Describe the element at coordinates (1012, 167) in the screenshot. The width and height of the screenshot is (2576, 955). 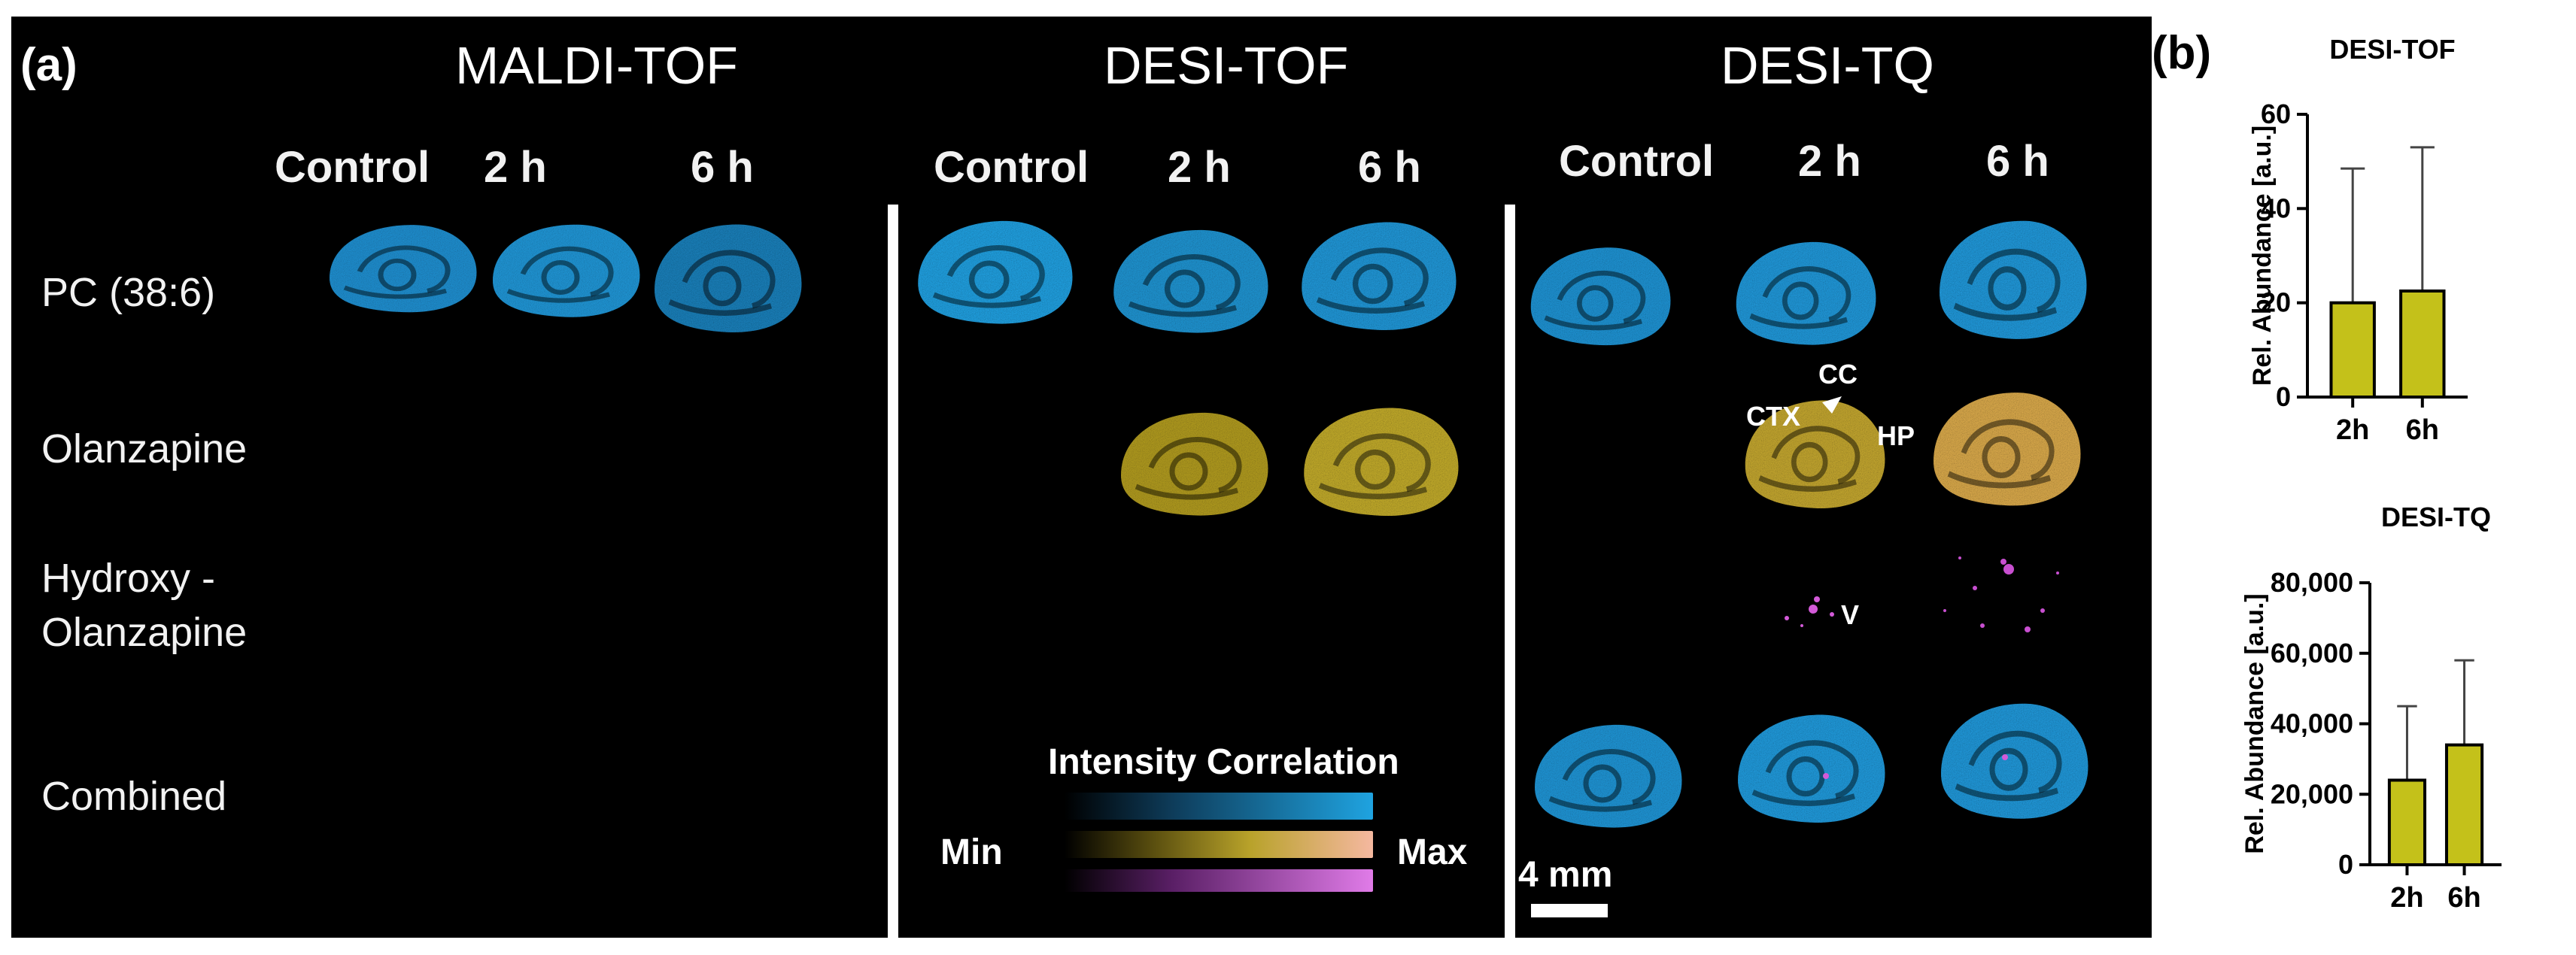
I see `col-label-desitof-control: Control` at that location.